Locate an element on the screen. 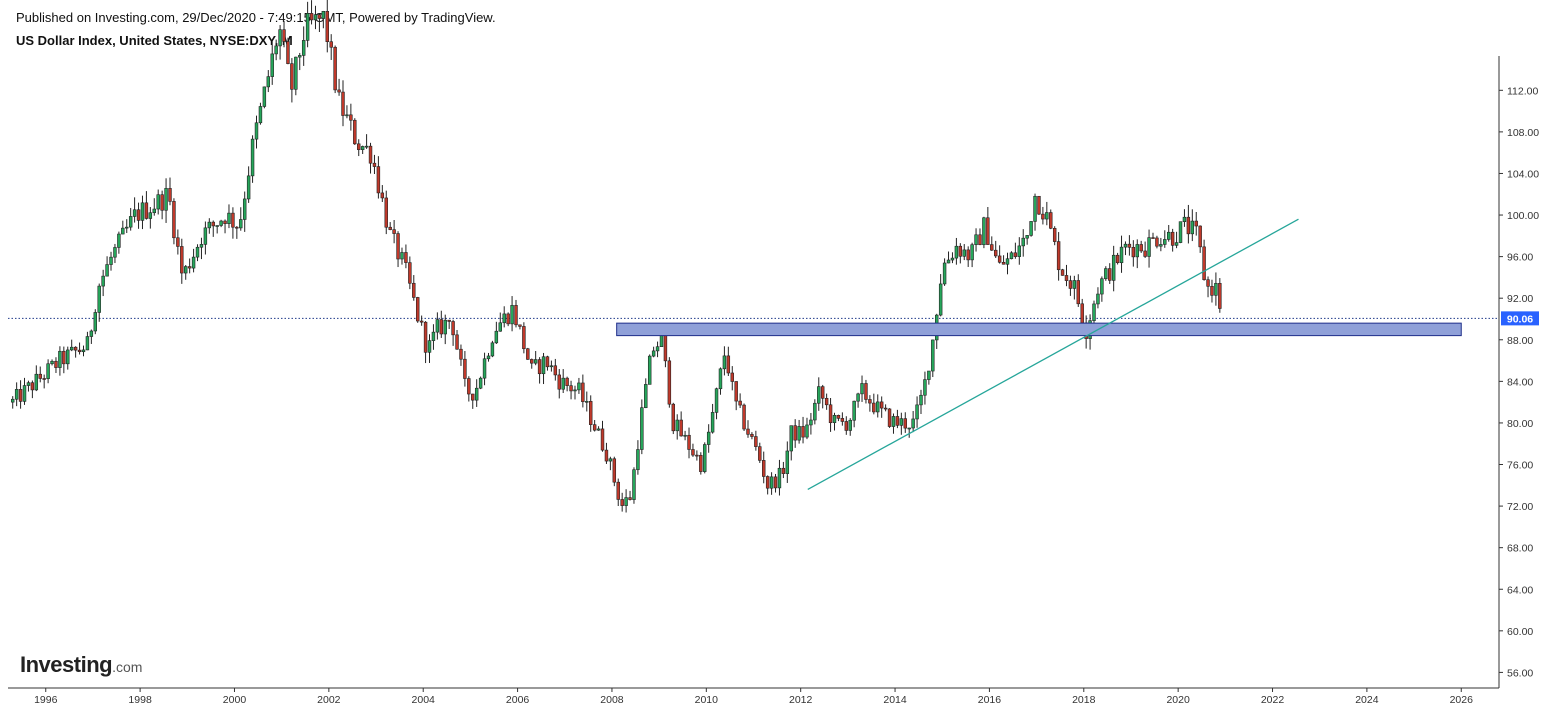 The height and width of the screenshot is (712, 1550). trendline-group is located at coordinates (1053, 354).